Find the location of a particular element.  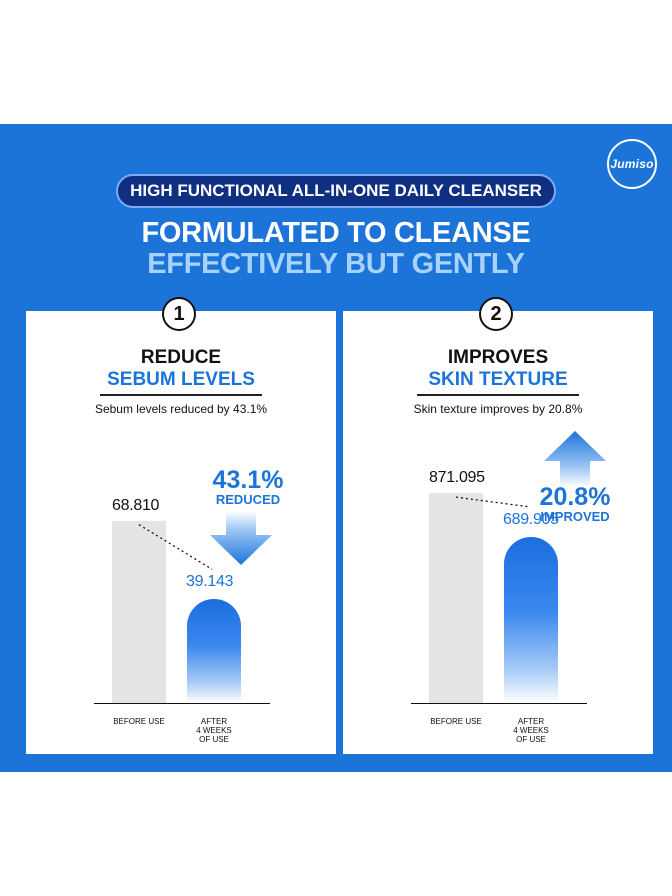

headline-line-1: FORMULATED TO CLEANSE is located at coordinates (336, 233).